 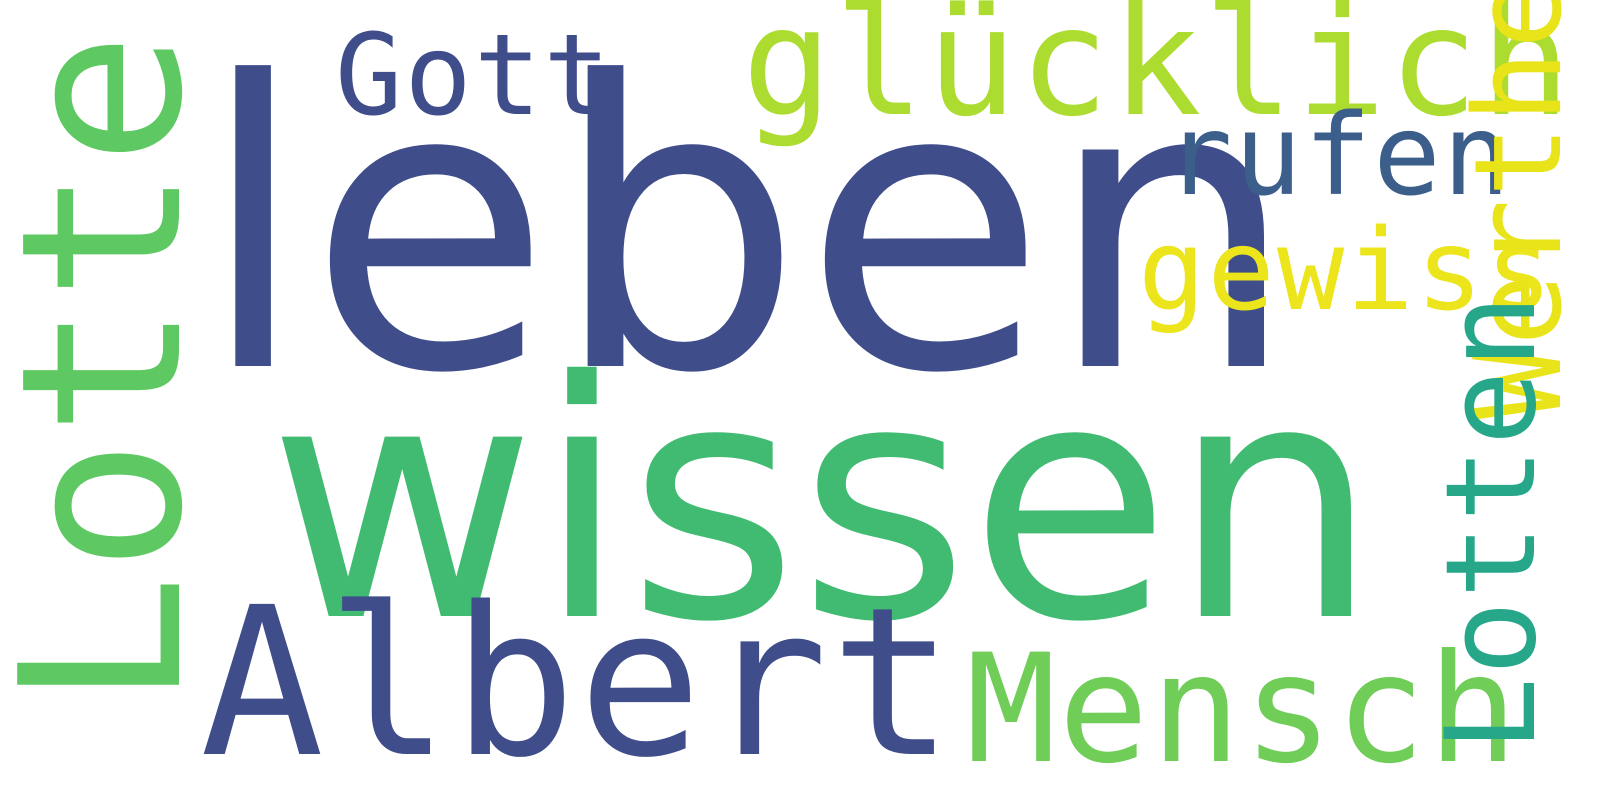 I want to click on word-albert: Albert, so click(x=578, y=681).